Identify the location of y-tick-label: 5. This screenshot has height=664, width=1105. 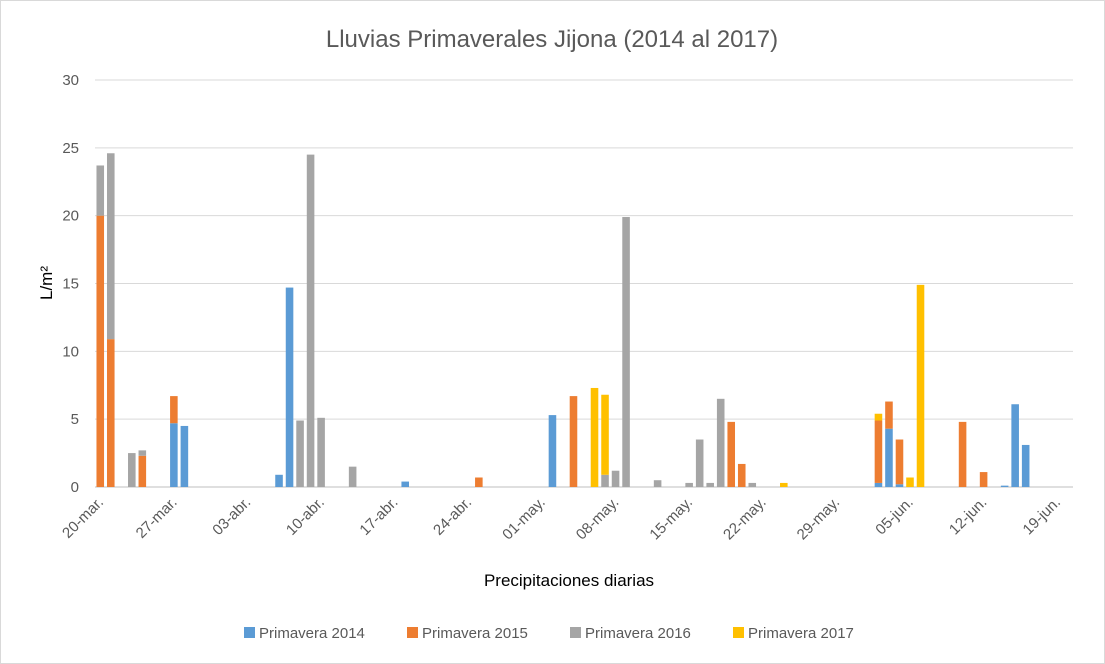
(75, 419).